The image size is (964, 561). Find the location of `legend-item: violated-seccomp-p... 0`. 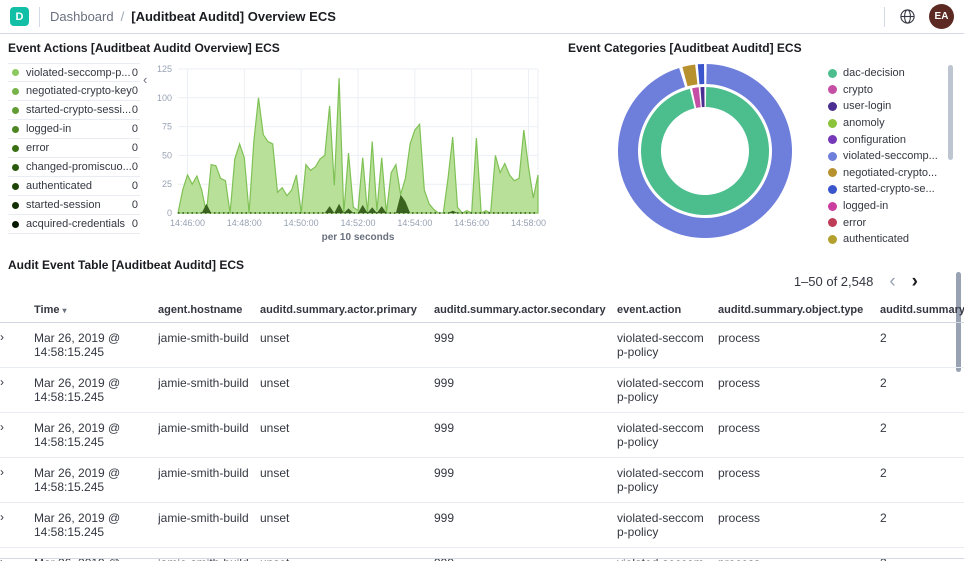

legend-item: violated-seccomp-p... 0 is located at coordinates (74, 72).